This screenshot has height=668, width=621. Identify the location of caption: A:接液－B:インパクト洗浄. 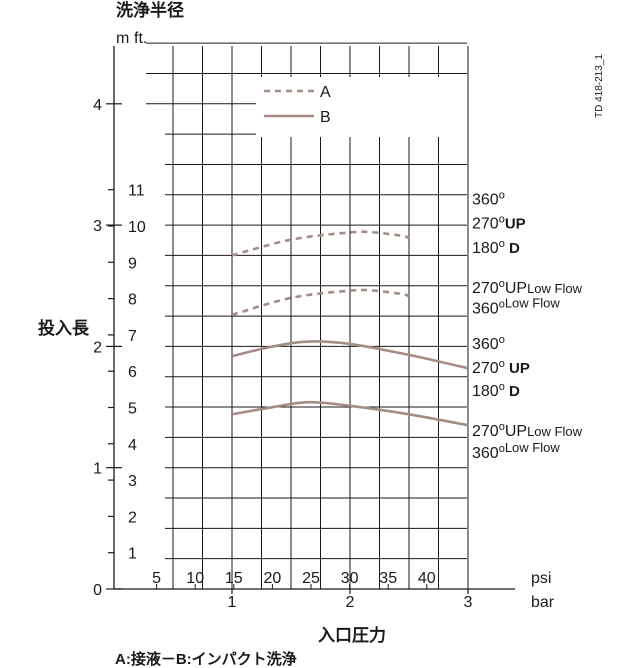
(206, 659).